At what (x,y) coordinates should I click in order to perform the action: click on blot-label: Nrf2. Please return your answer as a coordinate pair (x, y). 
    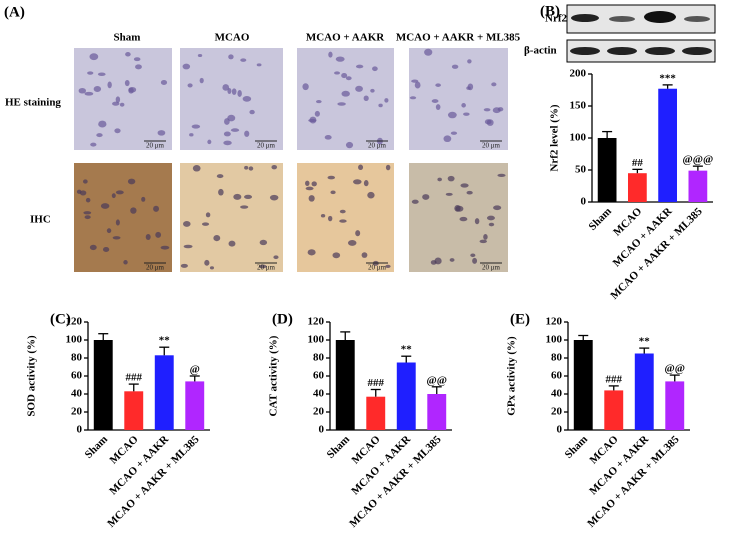
    Looking at the image, I should click on (556, 19).